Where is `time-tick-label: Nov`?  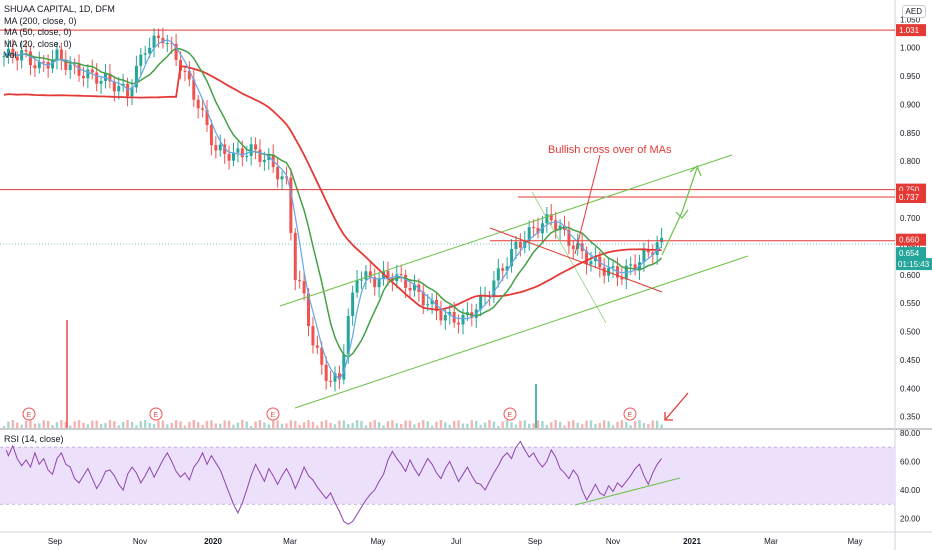 time-tick-label: Nov is located at coordinates (140, 541).